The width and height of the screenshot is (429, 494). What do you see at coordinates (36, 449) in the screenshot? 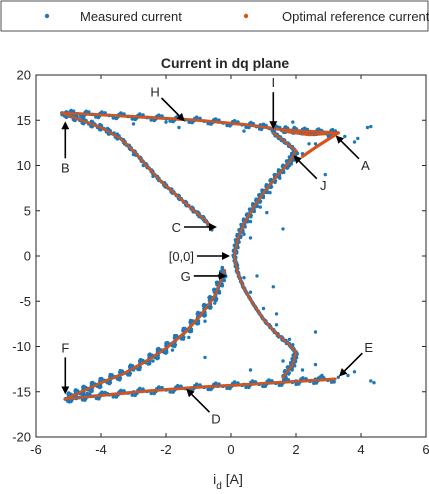
I see `x-tick-label: -6` at bounding box center [36, 449].